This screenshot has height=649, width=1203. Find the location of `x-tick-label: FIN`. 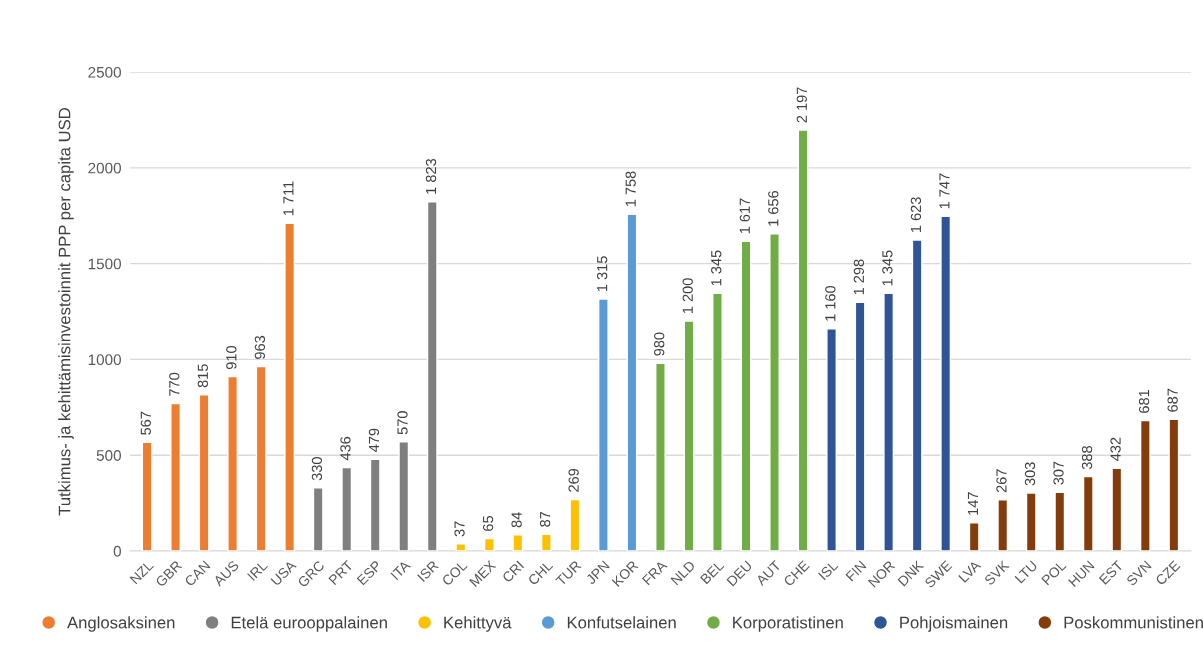

x-tick-label: FIN is located at coordinates (856, 571).